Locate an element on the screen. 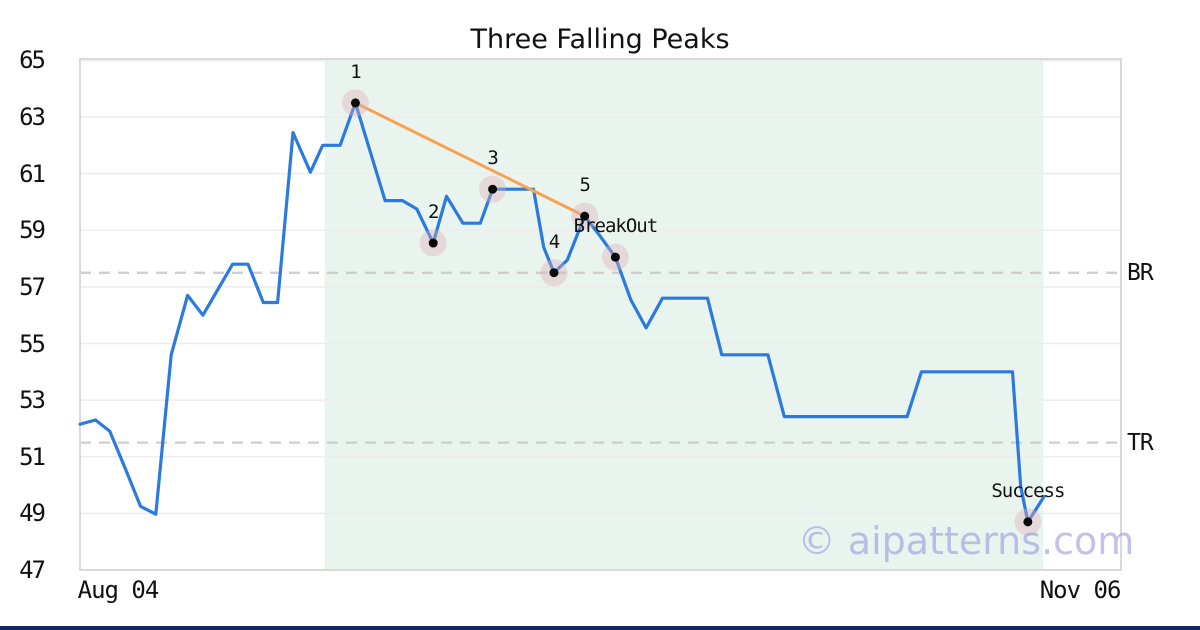  marker-label-3: 3 is located at coordinates (492, 158).